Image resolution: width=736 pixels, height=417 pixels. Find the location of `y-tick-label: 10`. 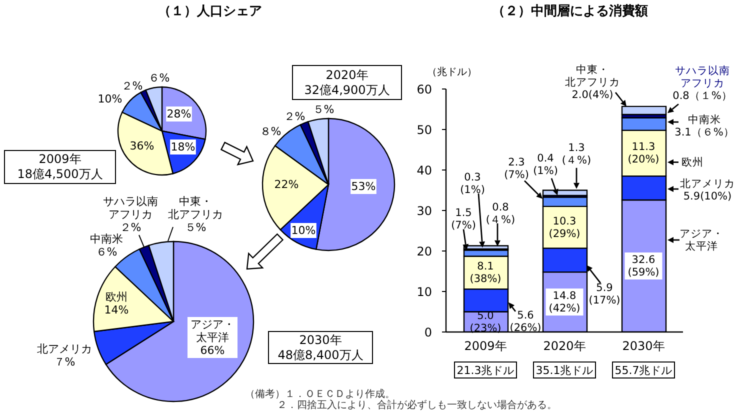

y-tick-label: 10 is located at coordinates (424, 291).